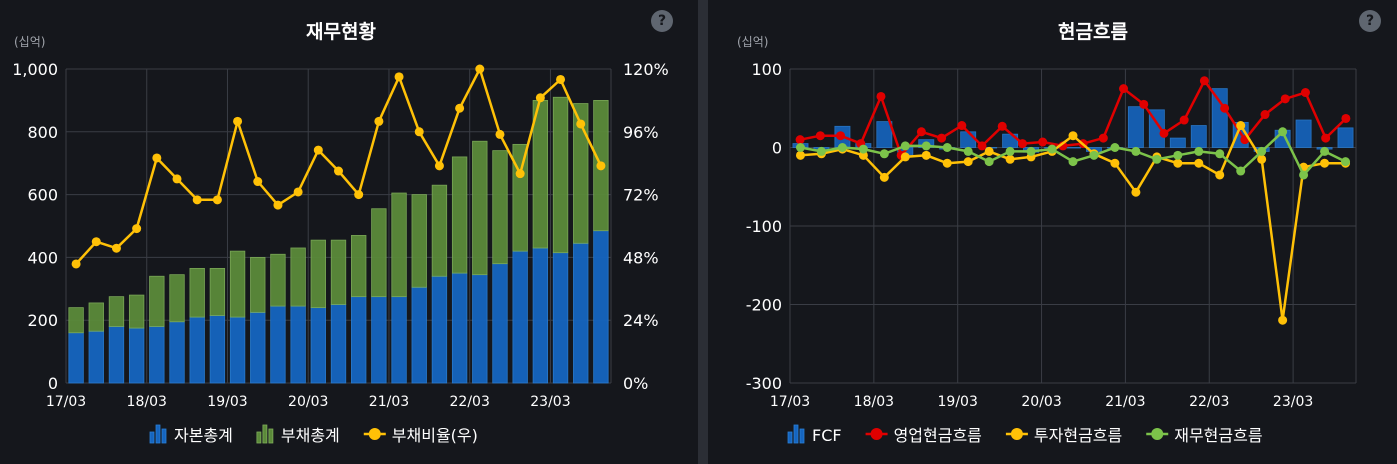 This screenshot has width=1397, height=464. I want to click on y-tick-label: 400, so click(42, 257).